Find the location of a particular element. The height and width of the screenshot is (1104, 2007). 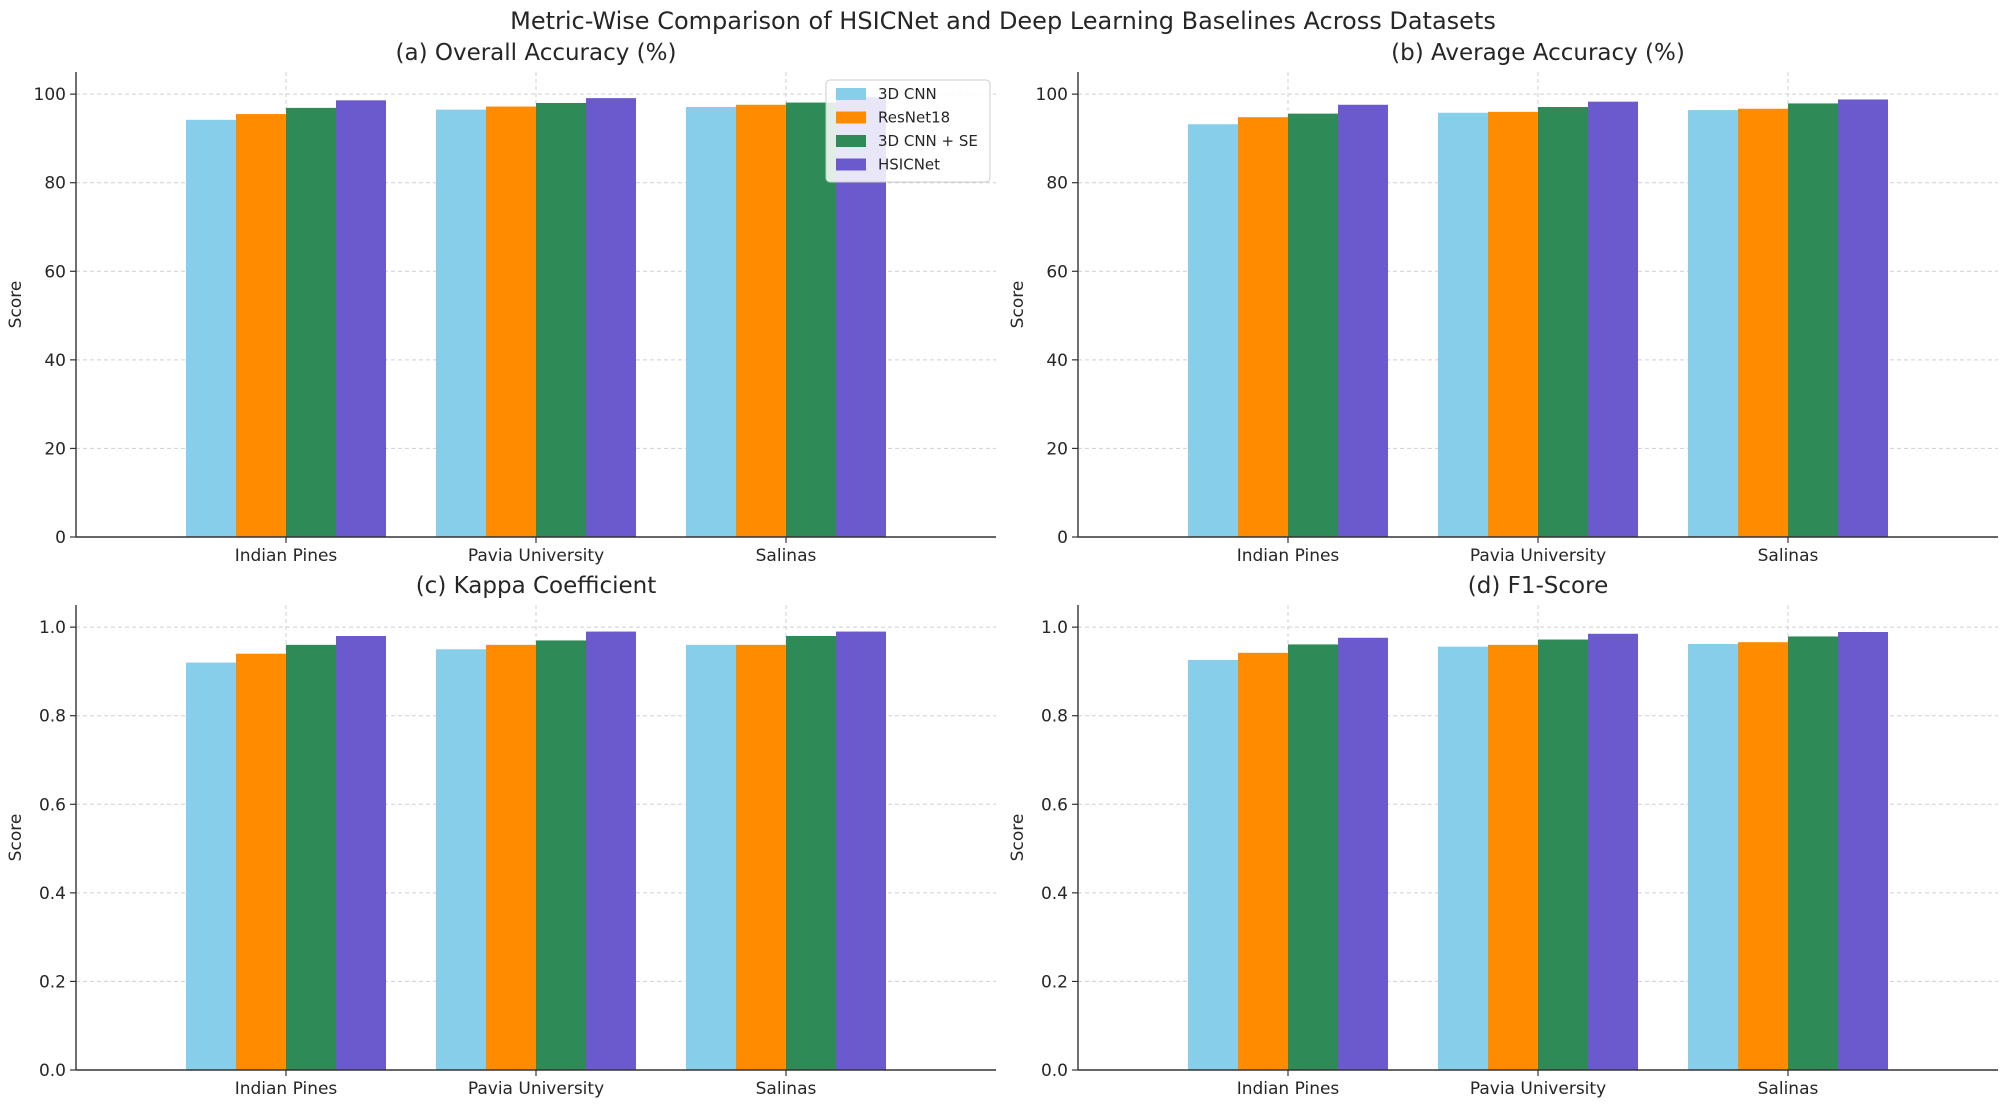

legend-label: 3D CNN is located at coordinates (907, 94).